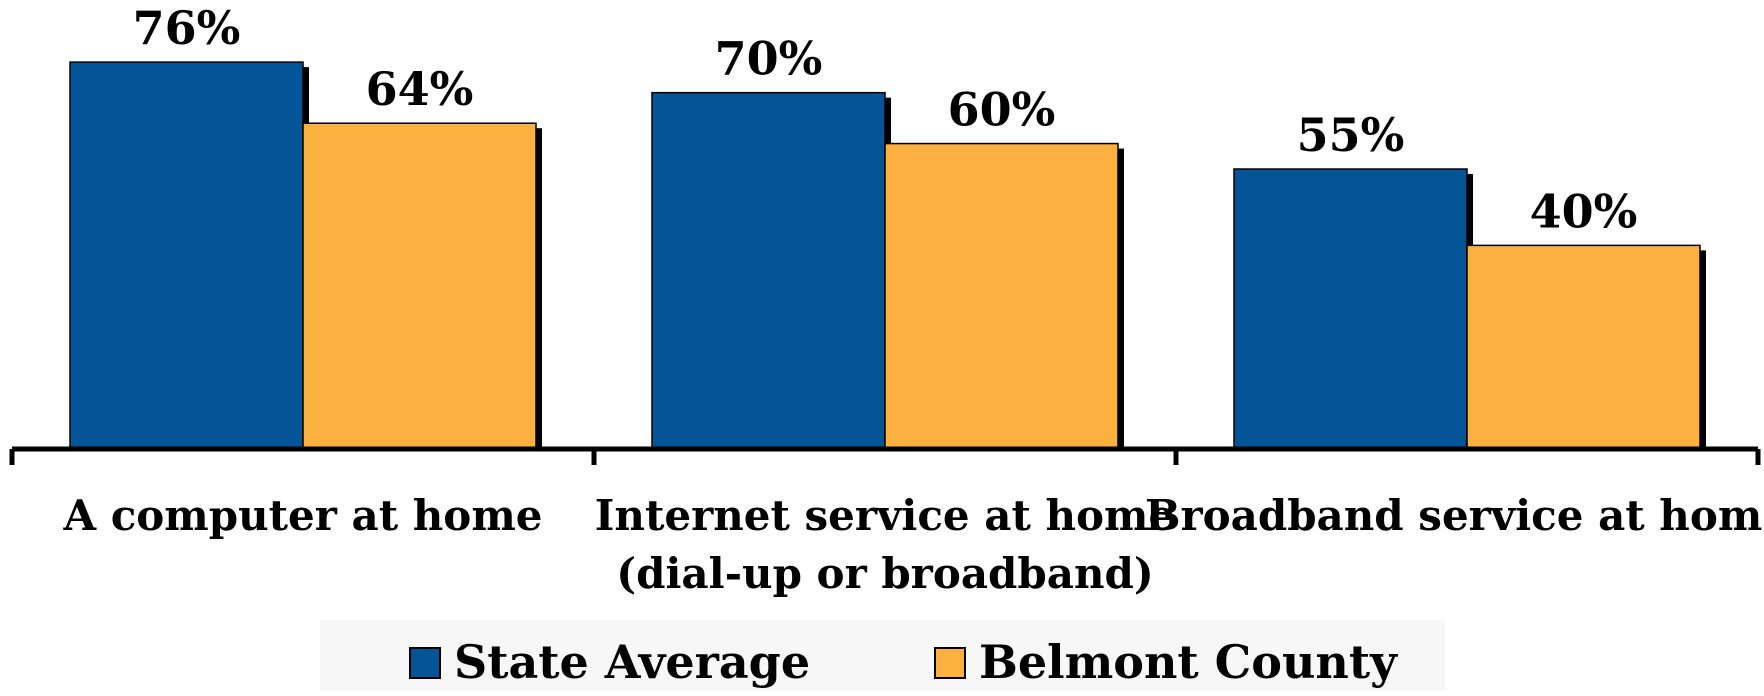 This screenshot has width=1764, height=696. Describe the element at coordinates (632, 662) in the screenshot. I see `legend-label: State Average` at that location.